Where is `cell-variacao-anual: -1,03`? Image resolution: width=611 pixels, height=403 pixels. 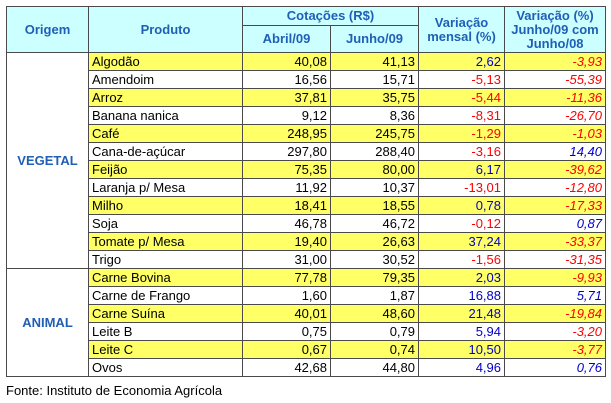
cell-variacao-anual: -1,03 is located at coordinates (555, 133).